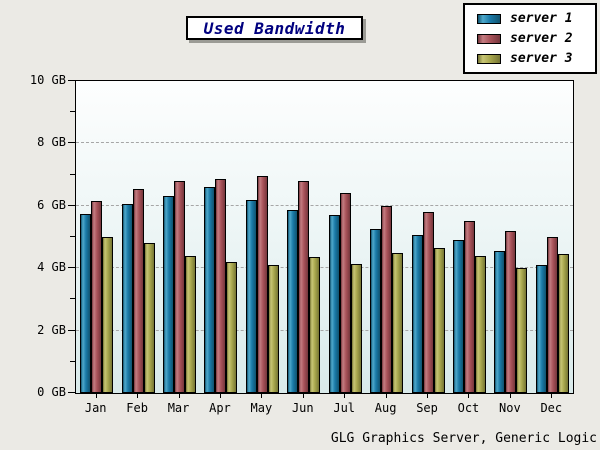  I want to click on y-tick-label: 6 GB, so click(51, 204).